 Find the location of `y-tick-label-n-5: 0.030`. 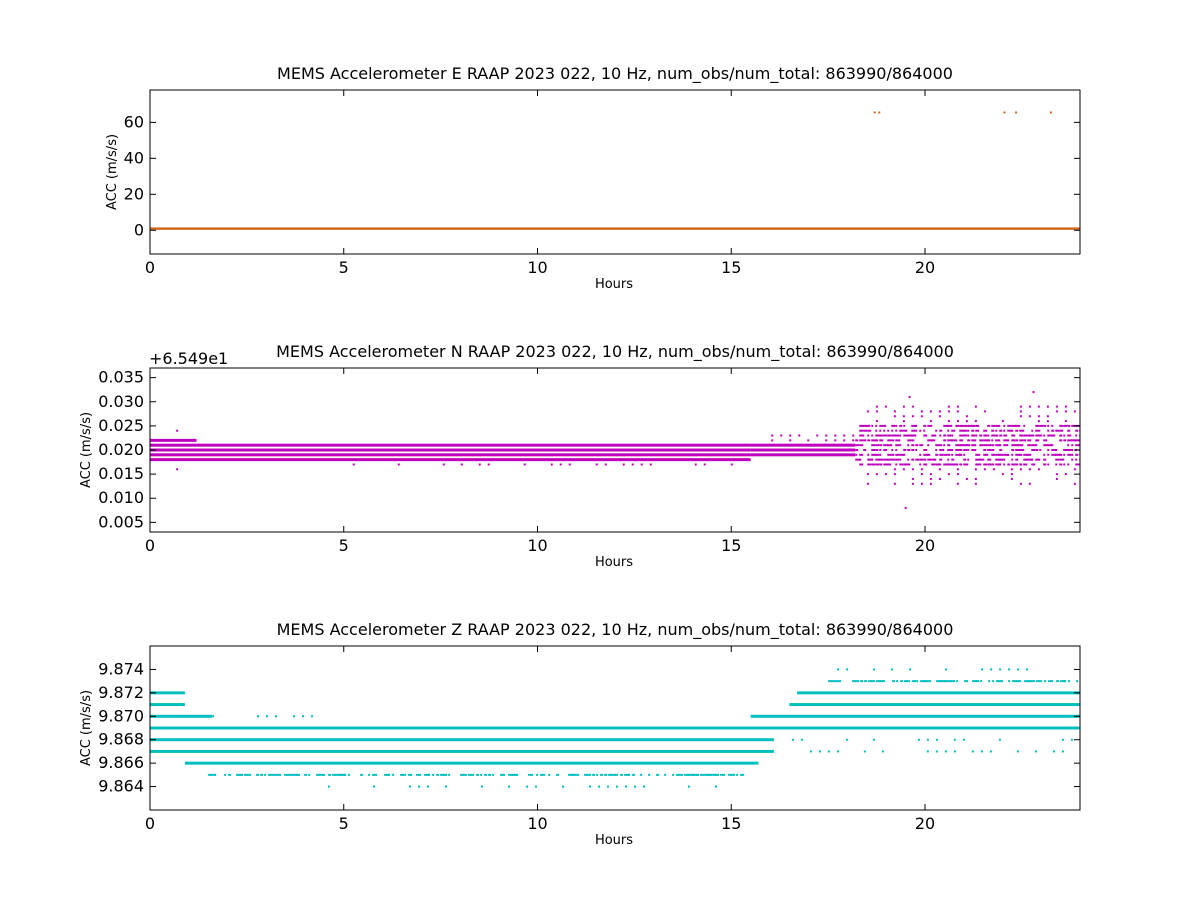

y-tick-label-n-5: 0.030 is located at coordinates (121, 401).